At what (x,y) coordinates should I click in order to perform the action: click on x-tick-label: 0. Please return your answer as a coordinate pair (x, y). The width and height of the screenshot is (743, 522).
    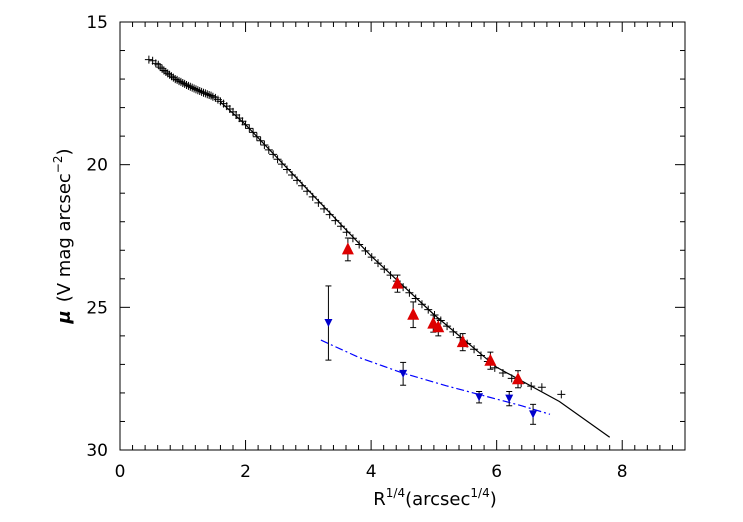
    Looking at the image, I should click on (120, 472).